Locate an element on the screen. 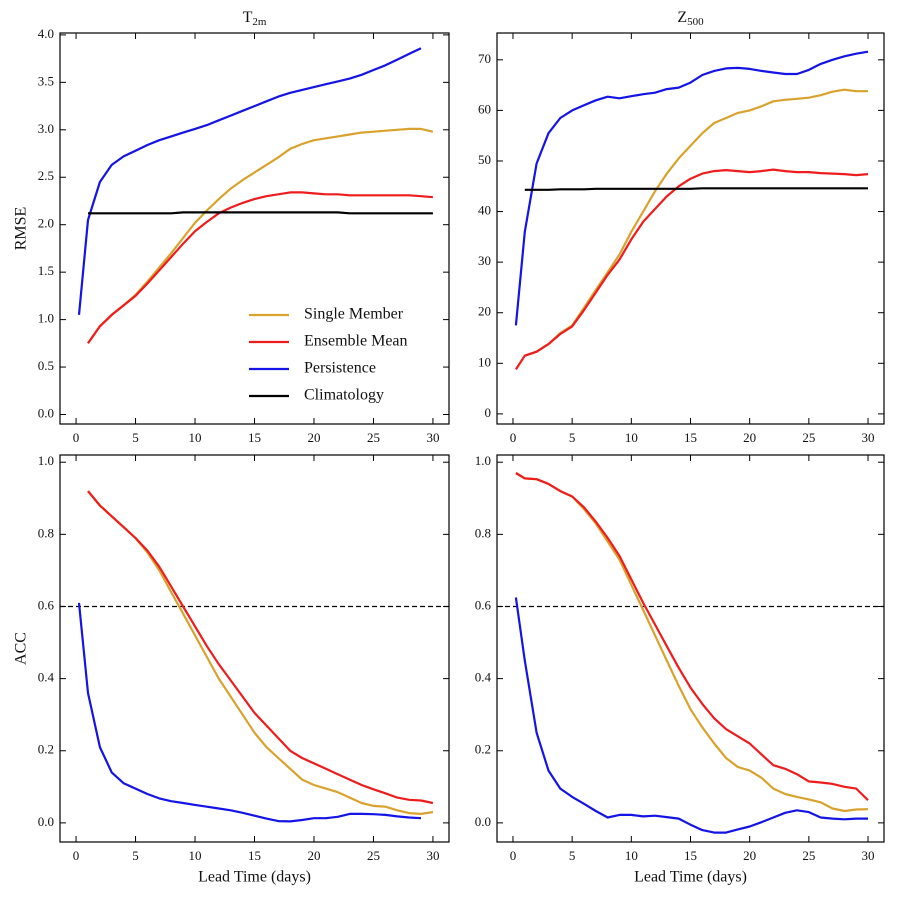 The height and width of the screenshot is (898, 898). y-tick-label: 30 is located at coordinates (484, 260).